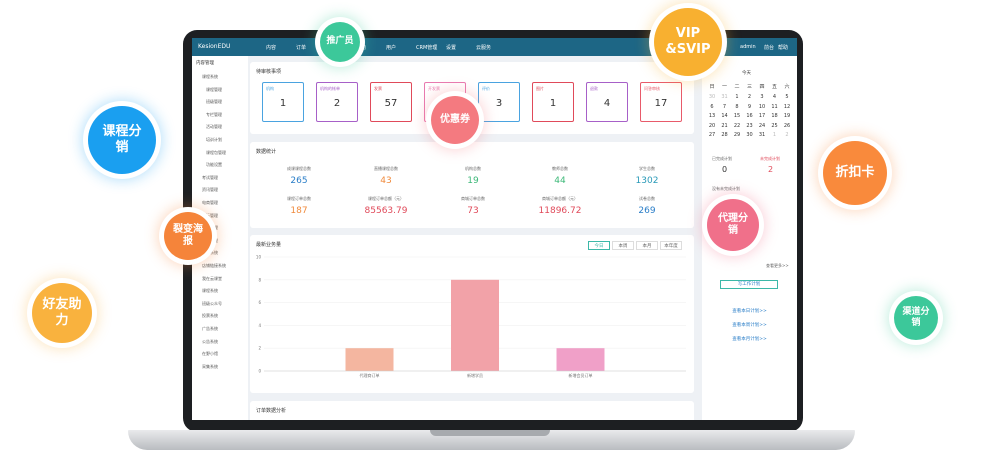 Image resolution: width=981 pixels, height=471 pixels. Describe the element at coordinates (210, 253) in the screenshot. I see `sidebar-item: 权限系统` at that location.